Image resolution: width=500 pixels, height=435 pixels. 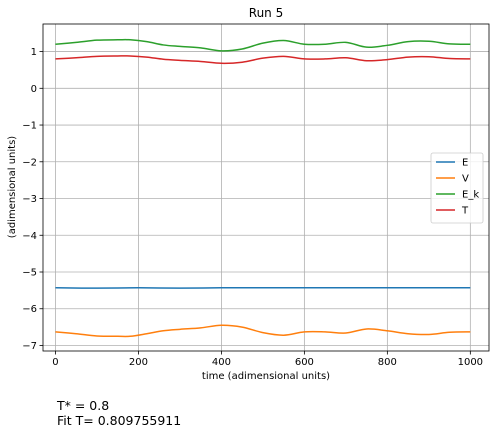 I want to click on y-tick-label: −7, so click(x=29, y=346).